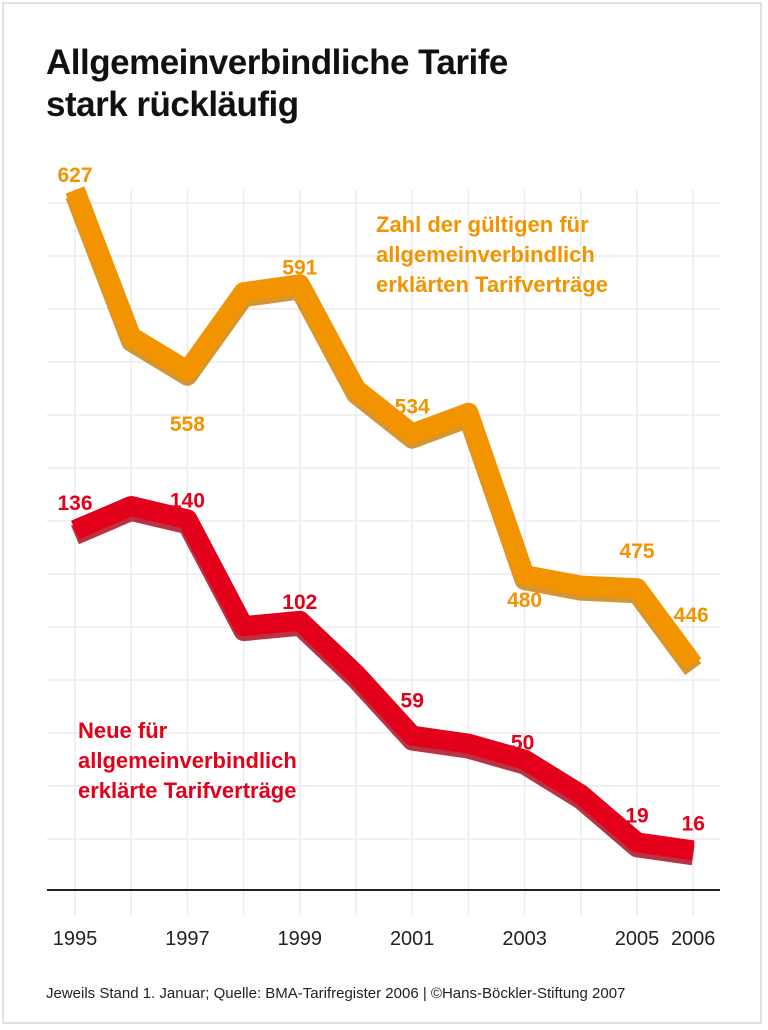  What do you see at coordinates (74, 175) in the screenshot?
I see `data-label: 627` at bounding box center [74, 175].